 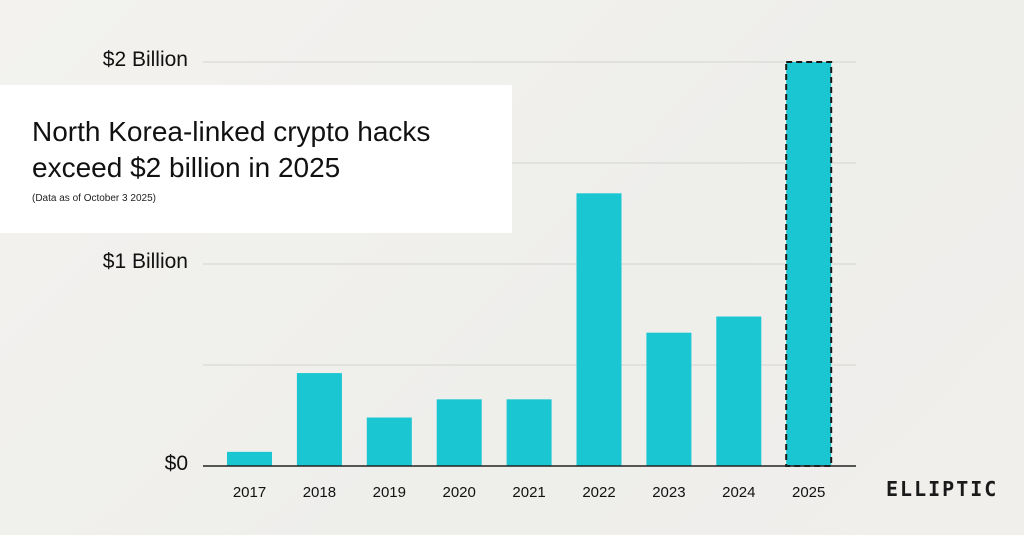 I want to click on y-tick-labels: $0 $1 Billion $2 Billion, so click(x=145, y=261).